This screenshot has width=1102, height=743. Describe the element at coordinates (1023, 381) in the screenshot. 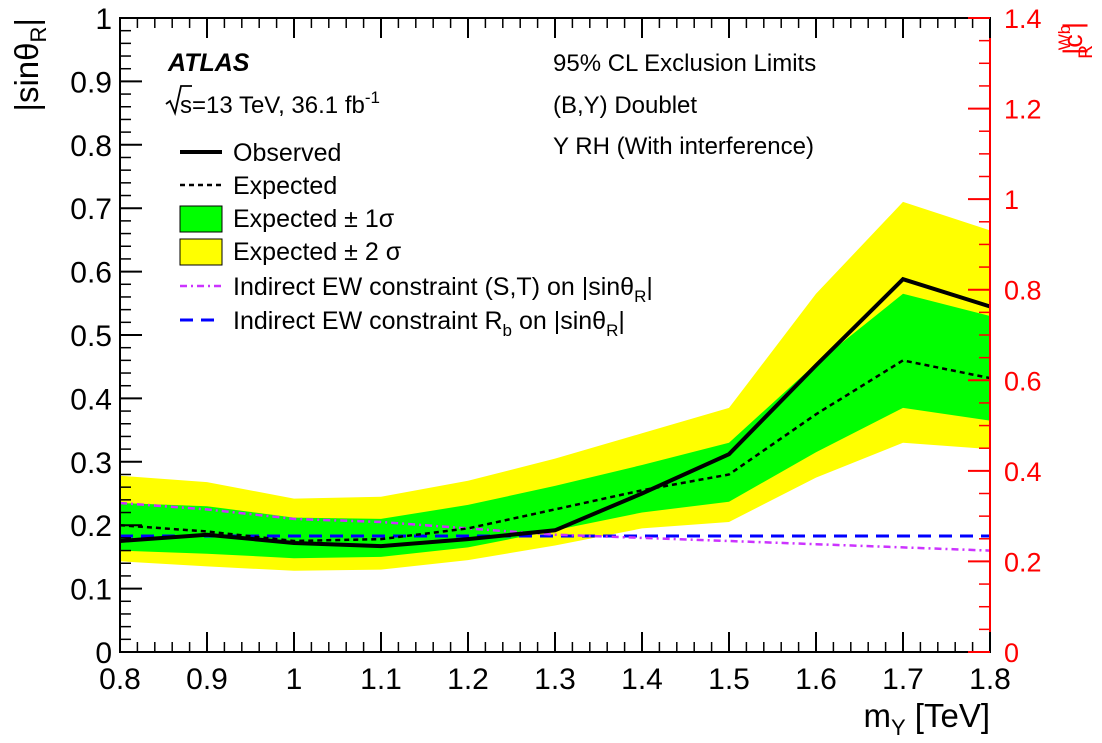

I see `y2-tick-label: 0.6` at that location.